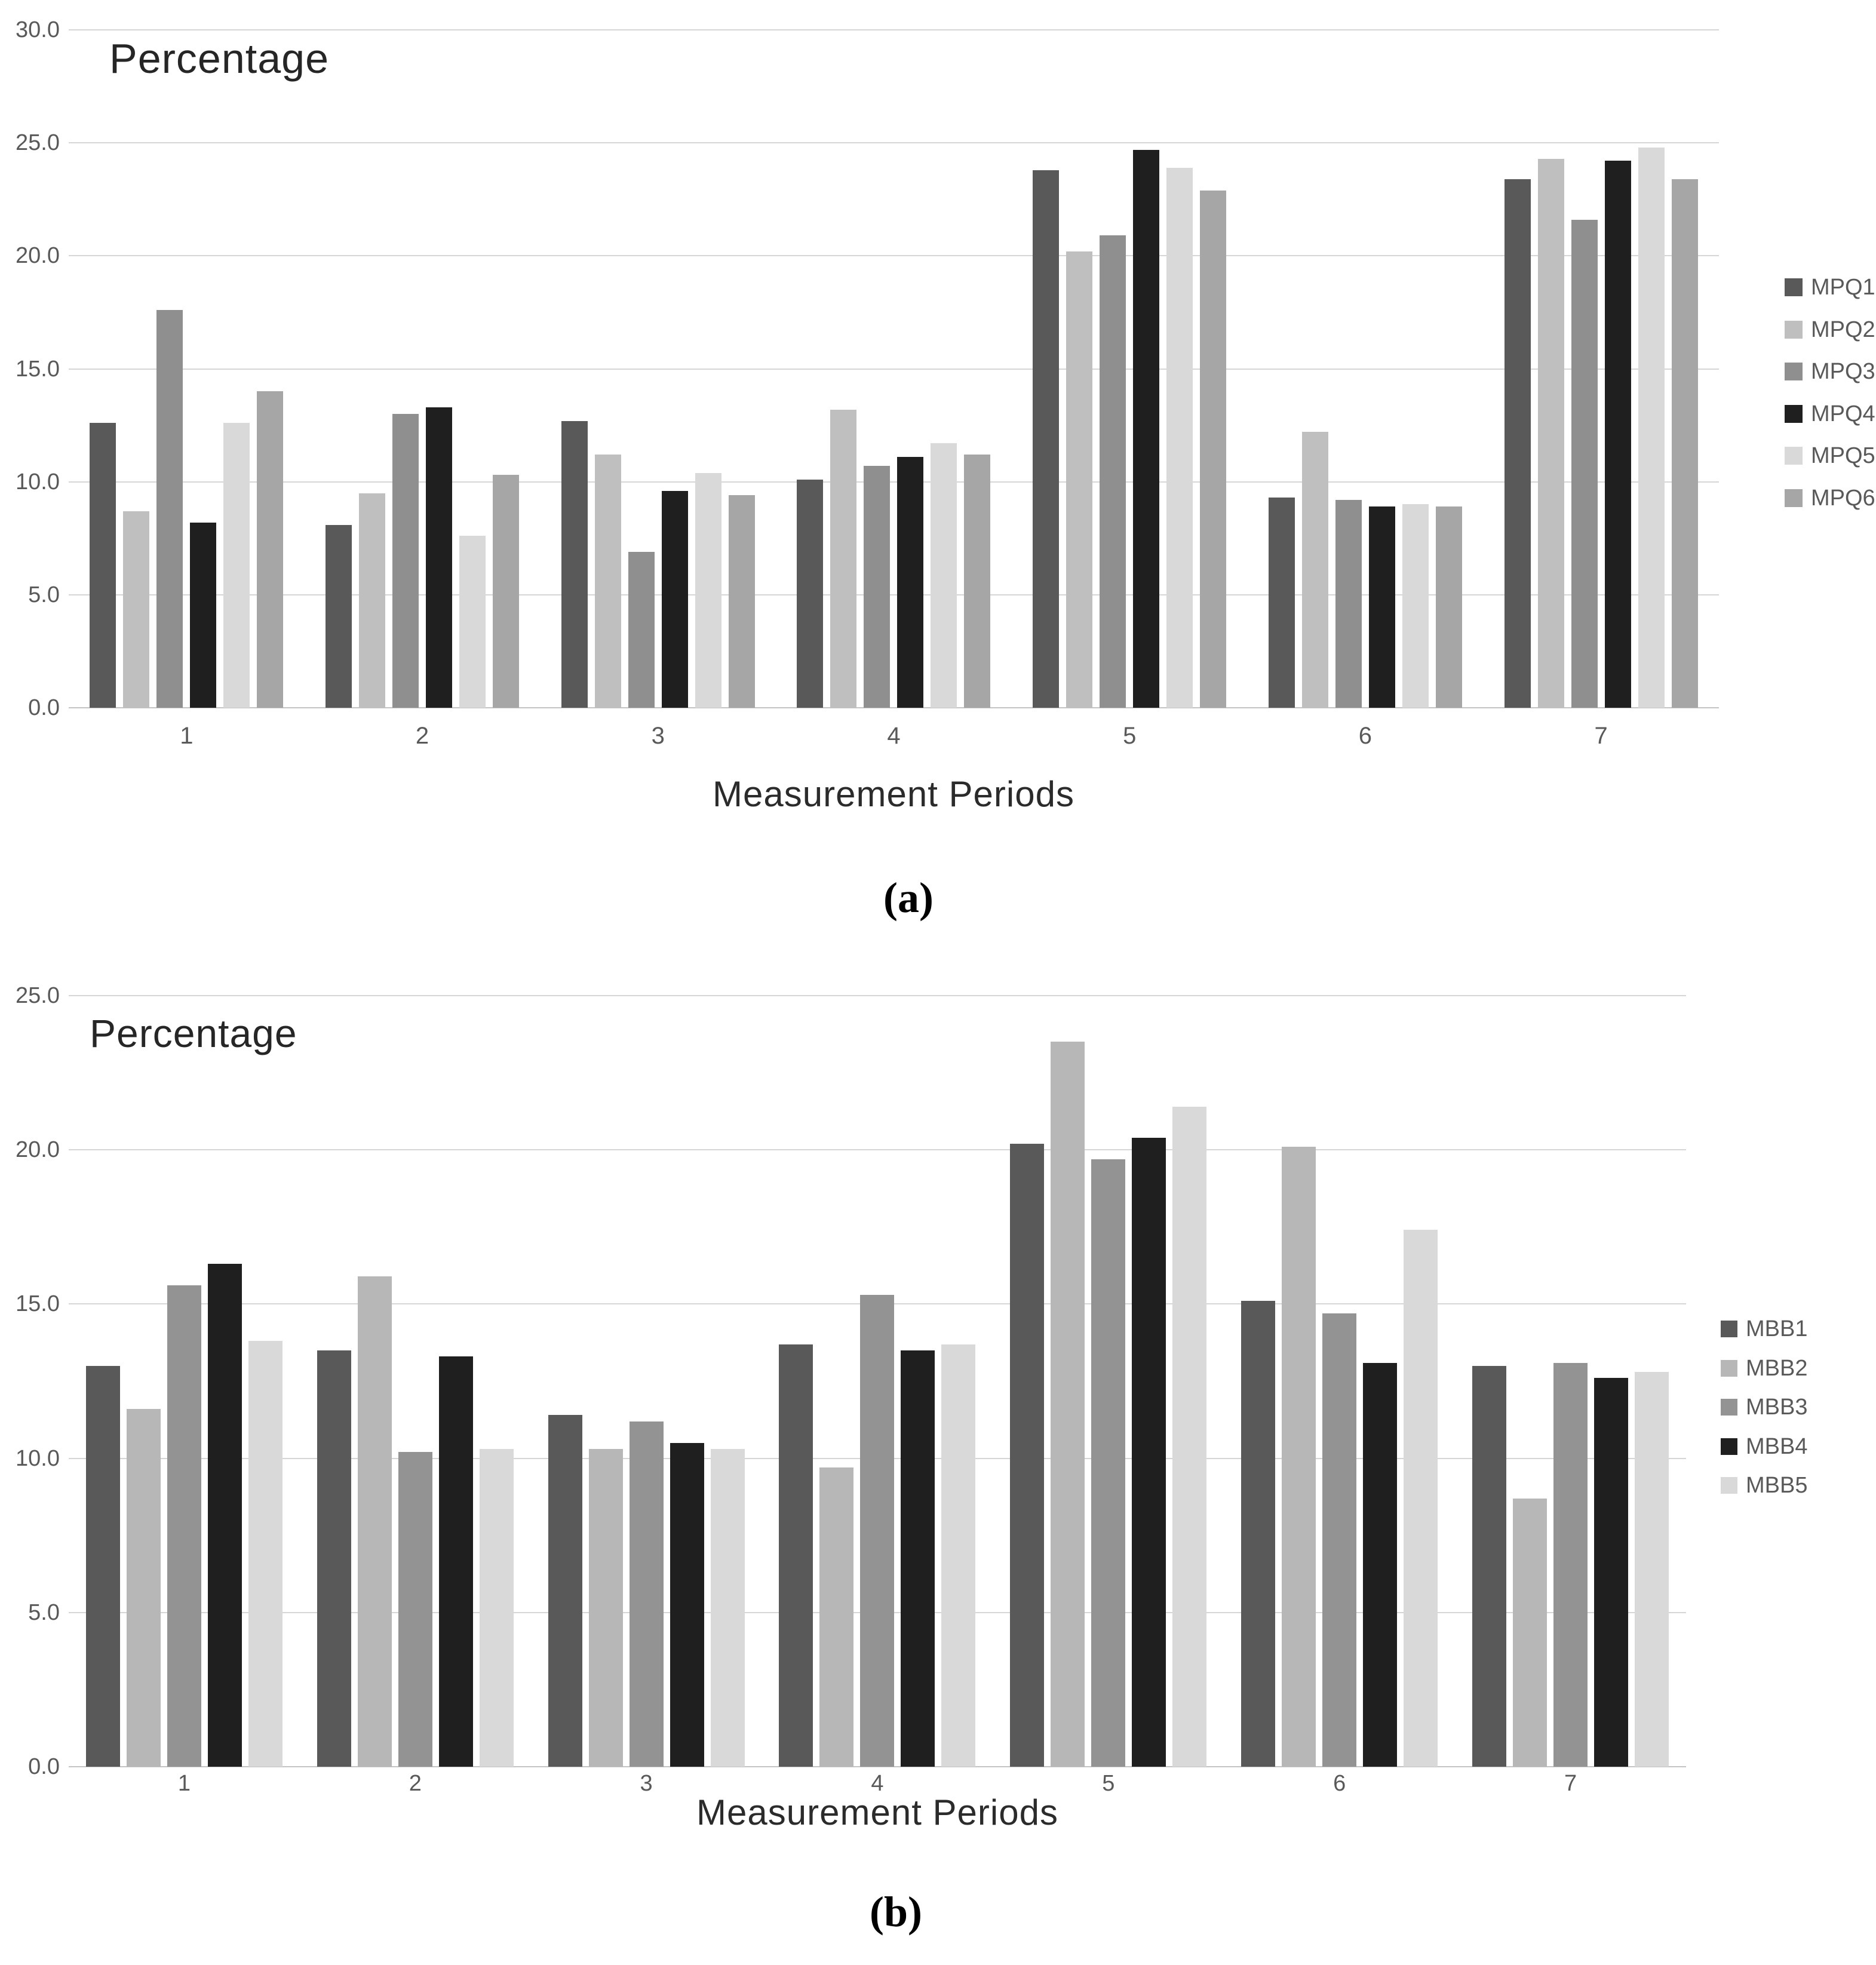 The height and width of the screenshot is (1965, 1876). What do you see at coordinates (187, 736) in the screenshot?
I see `x-tick-label-a-1: 1` at bounding box center [187, 736].